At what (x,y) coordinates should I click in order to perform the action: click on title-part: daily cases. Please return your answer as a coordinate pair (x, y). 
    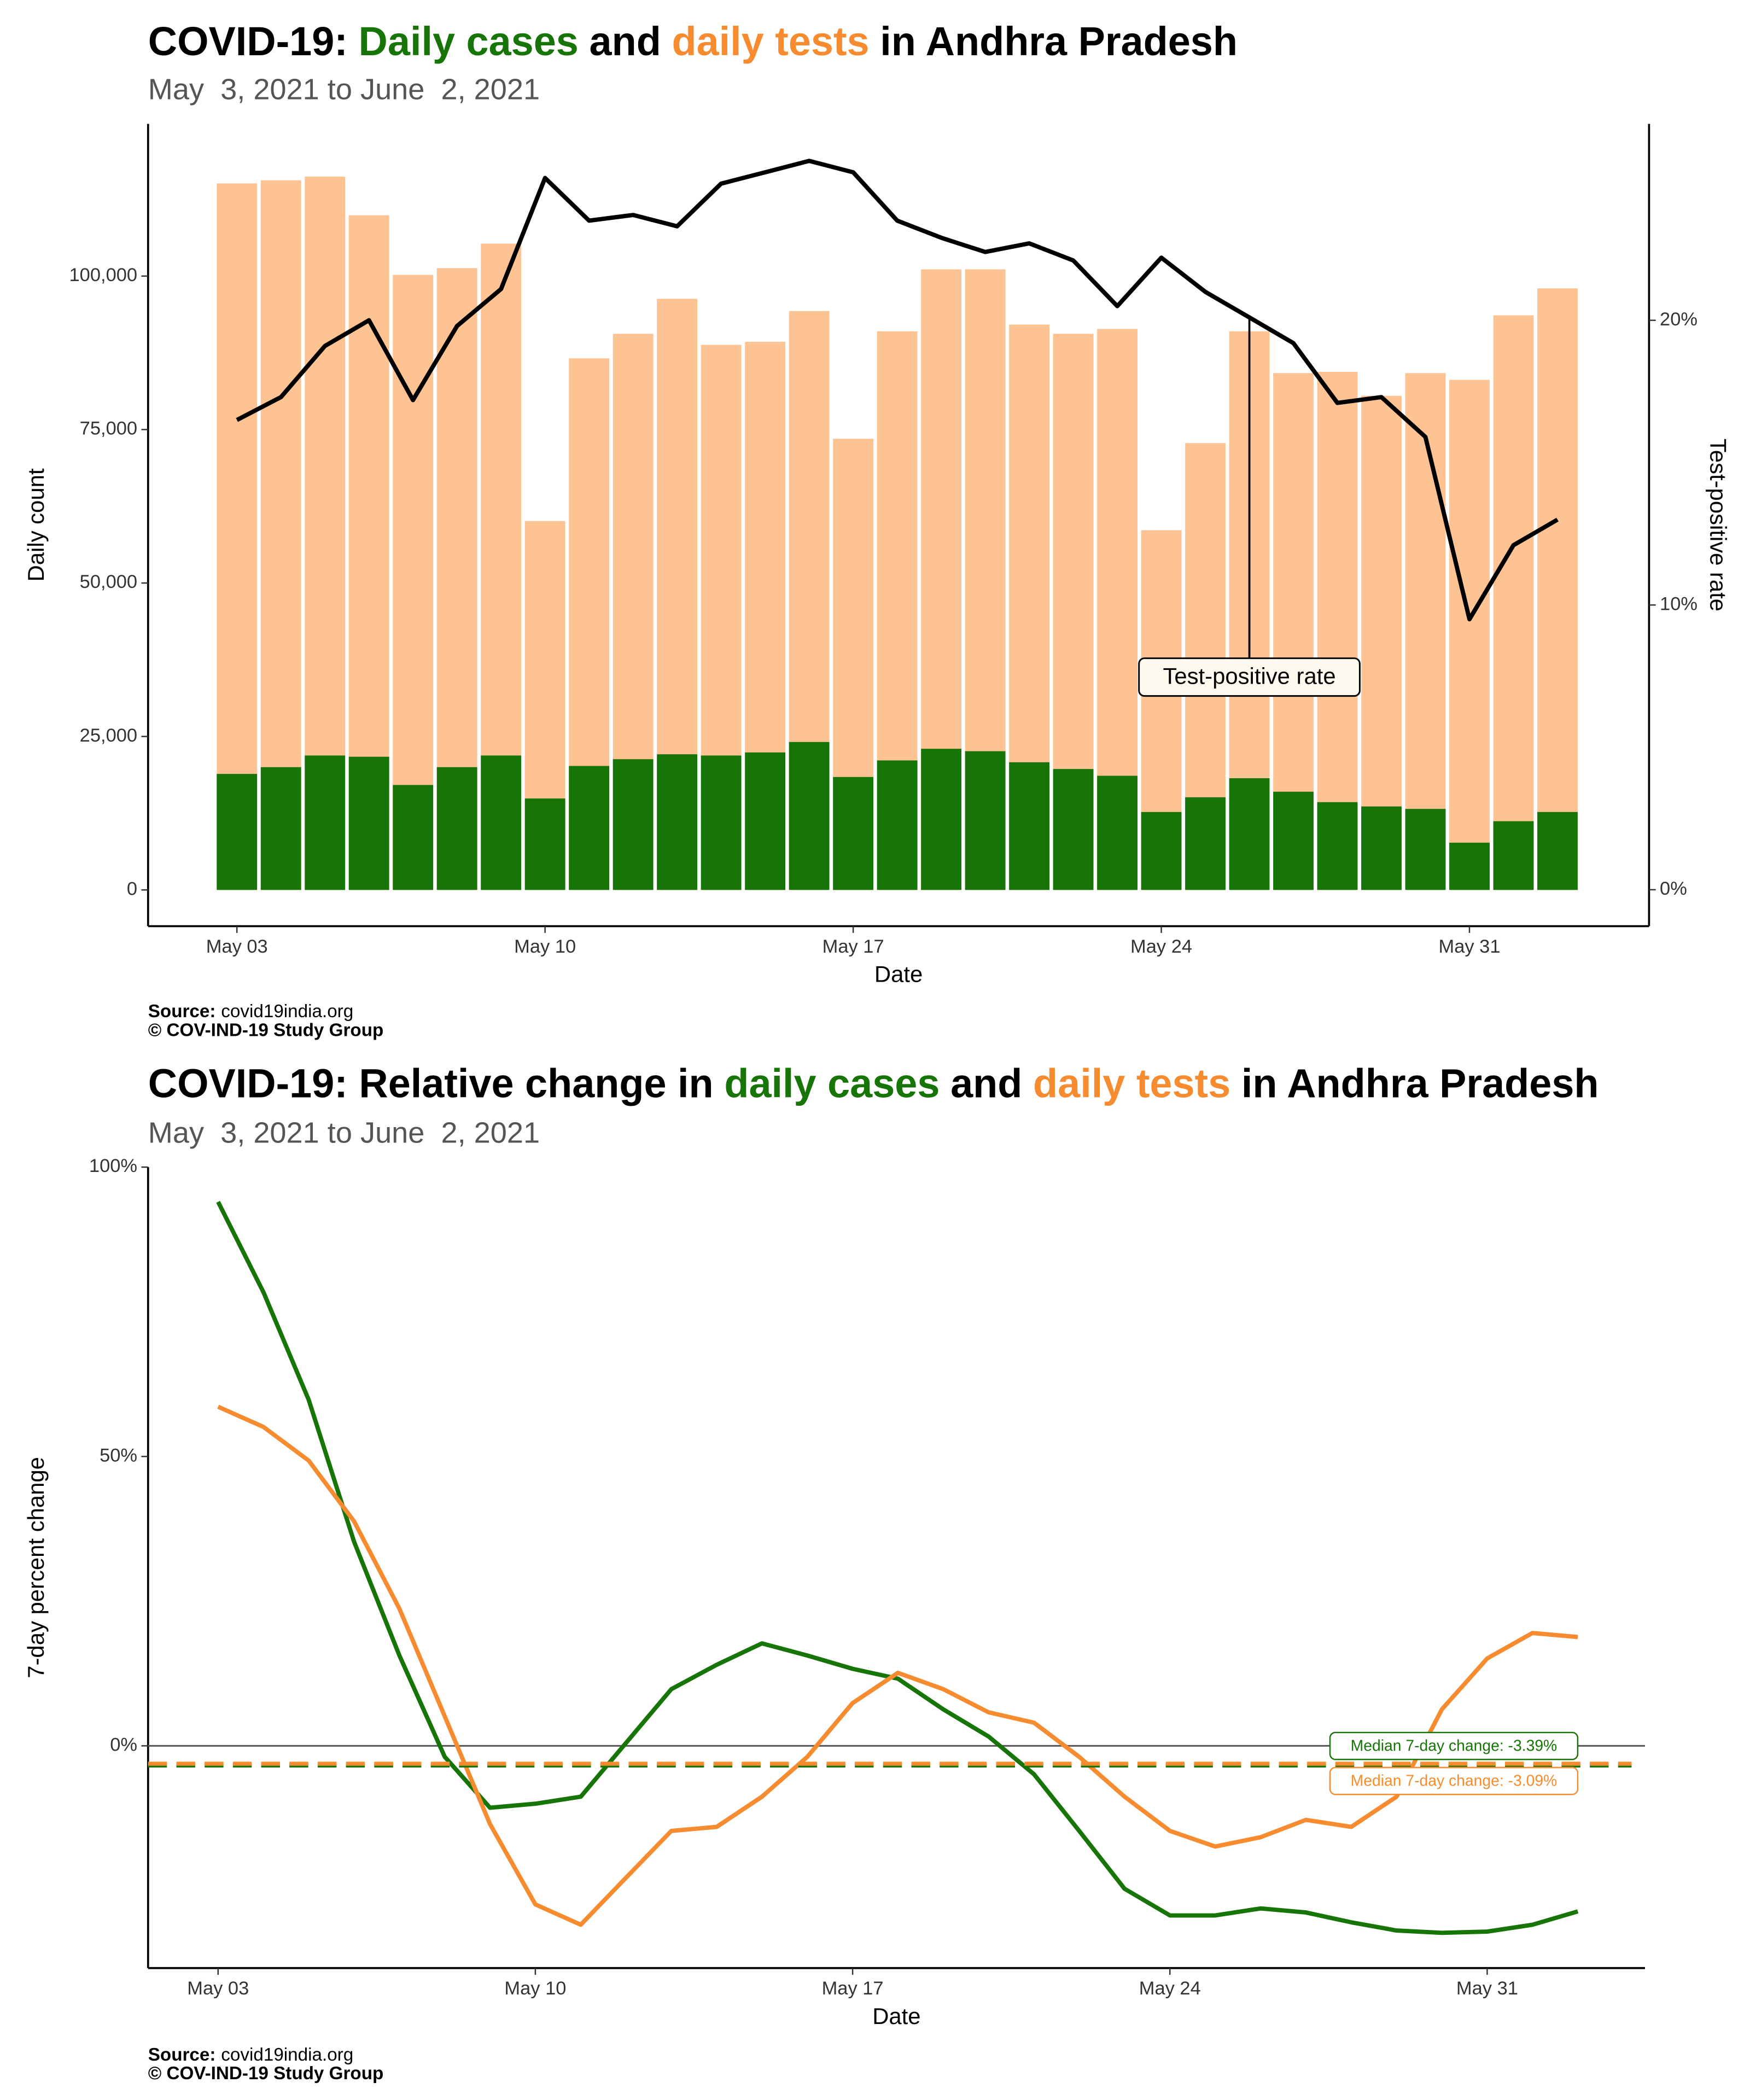
    Looking at the image, I should click on (832, 1083).